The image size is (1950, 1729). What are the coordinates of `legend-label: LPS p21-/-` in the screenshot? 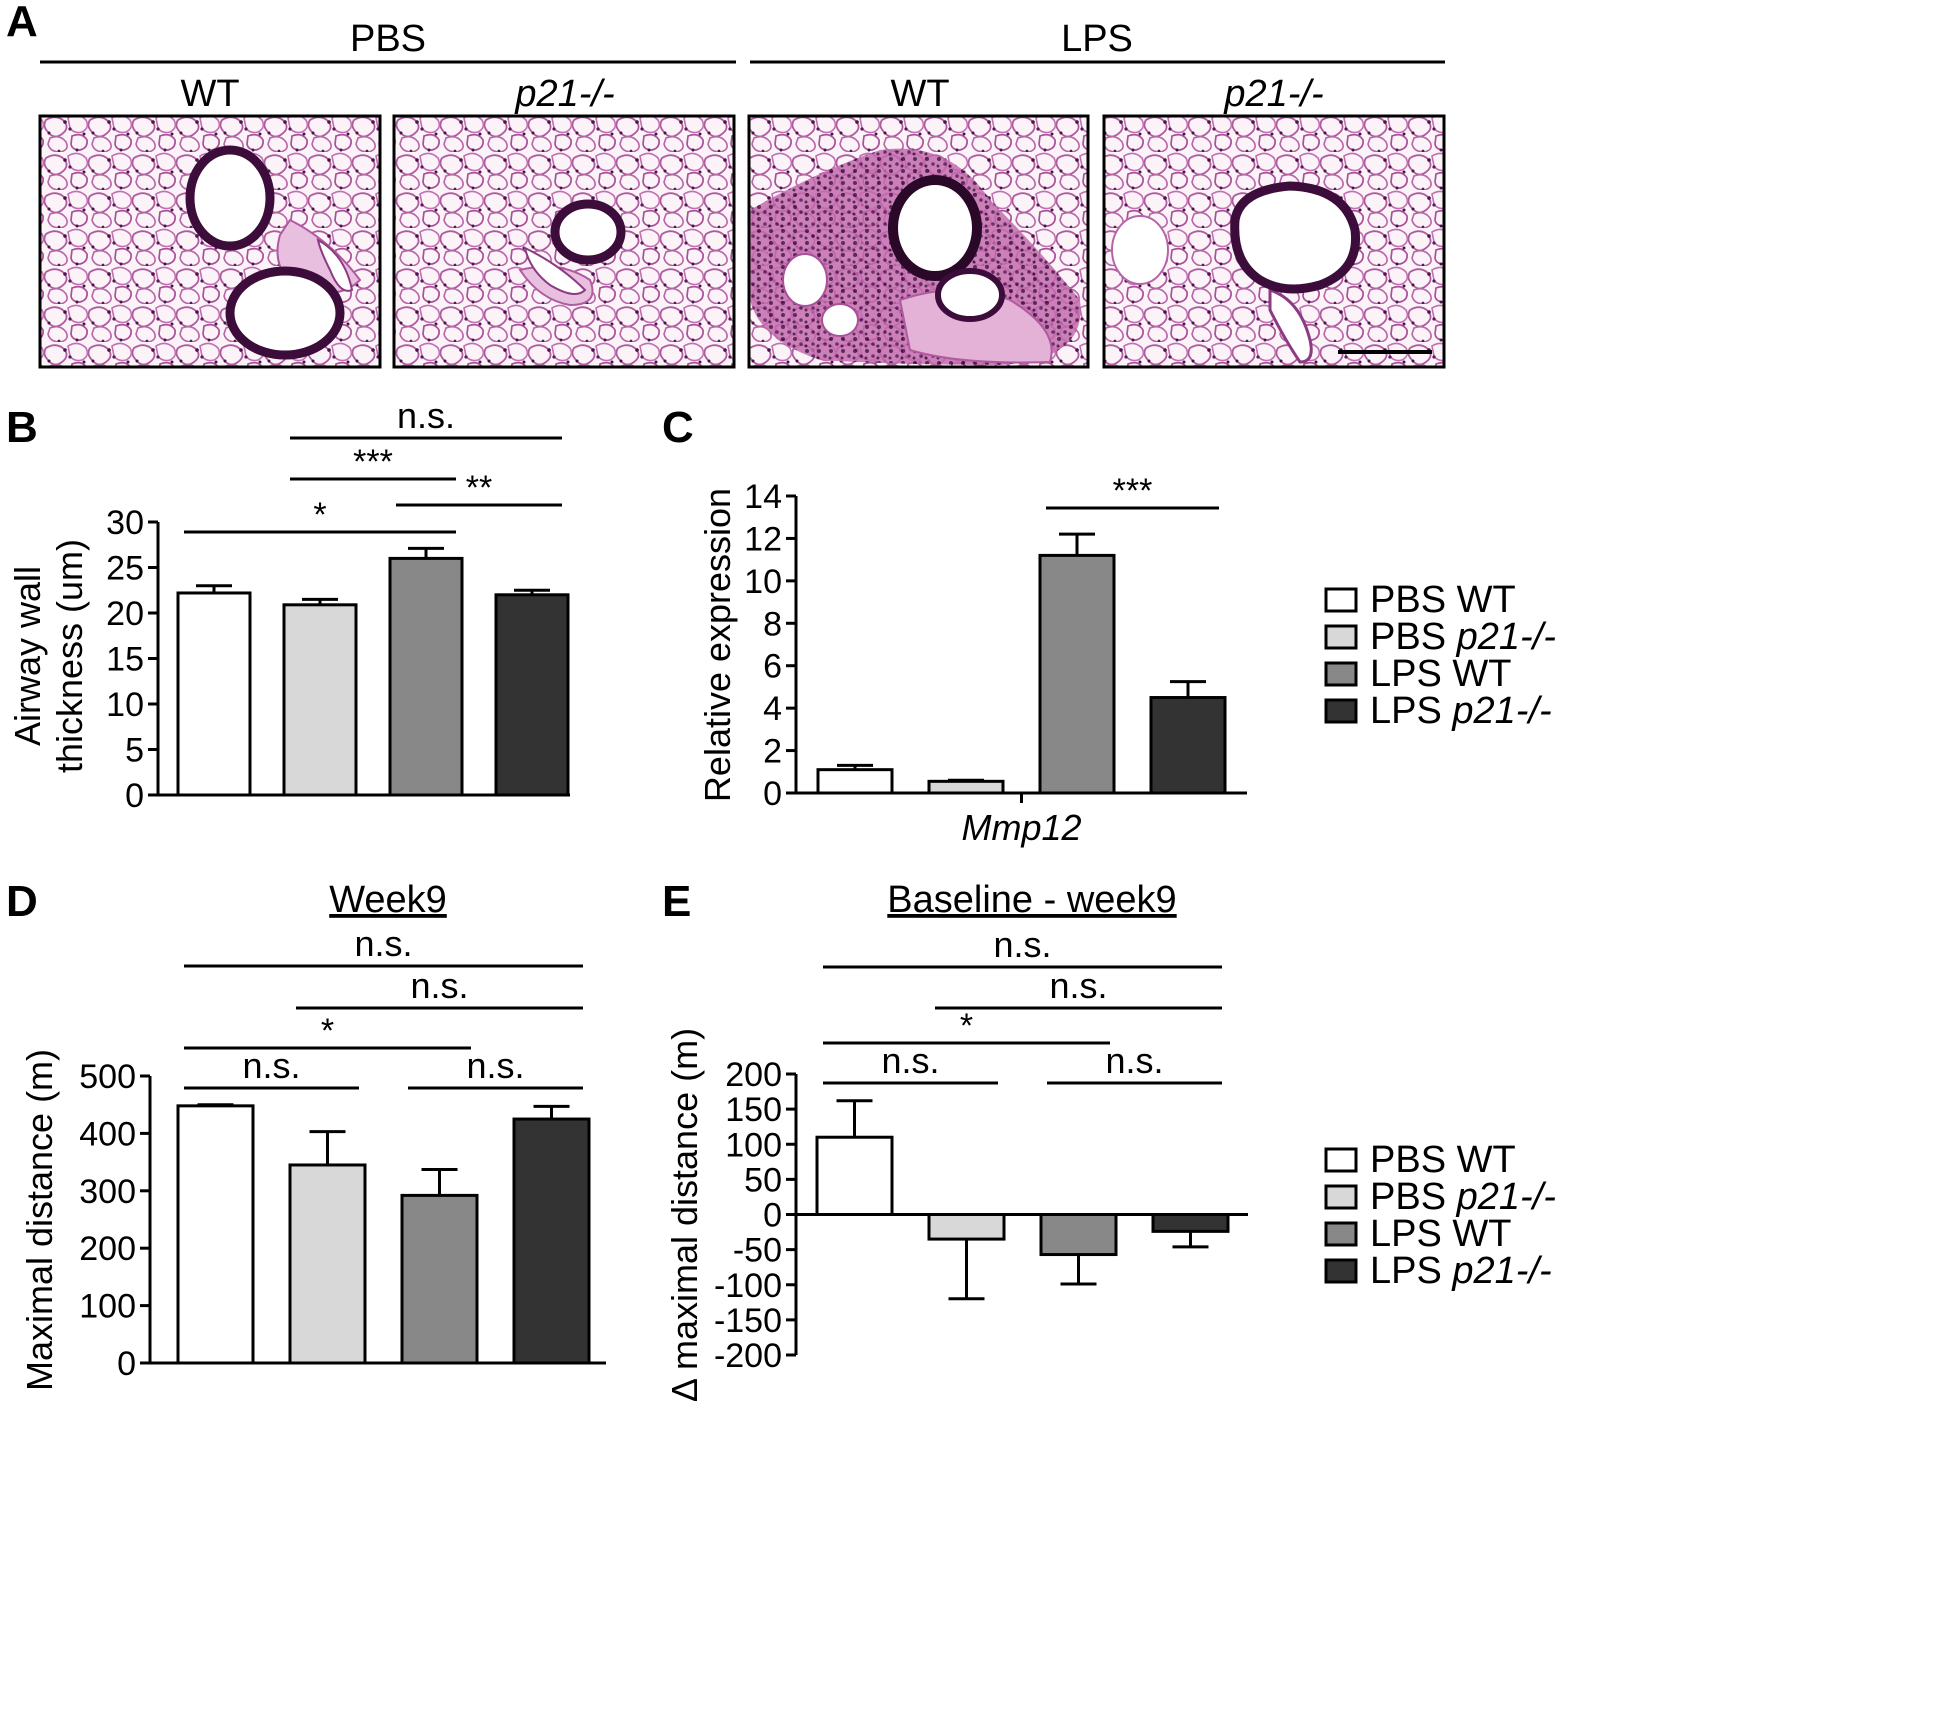 It's located at (1461, 1271).